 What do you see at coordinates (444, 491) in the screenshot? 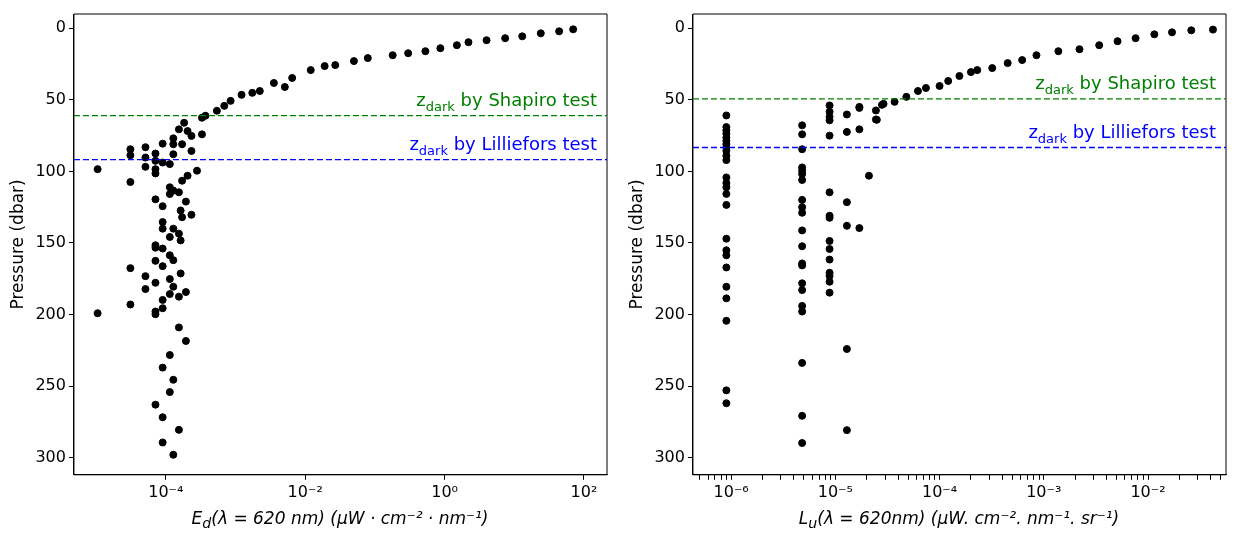
I see `x-tick-label: 10⁰` at bounding box center [444, 491].